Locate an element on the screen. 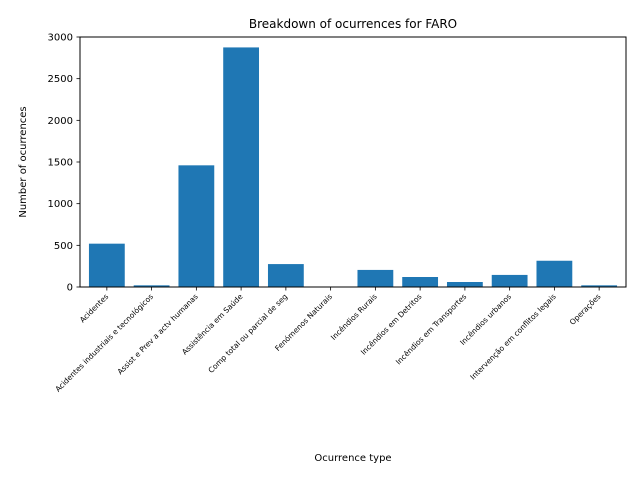 The height and width of the screenshot is (485, 640). x-tick-label: Incêndios Rurais is located at coordinates (354, 317).